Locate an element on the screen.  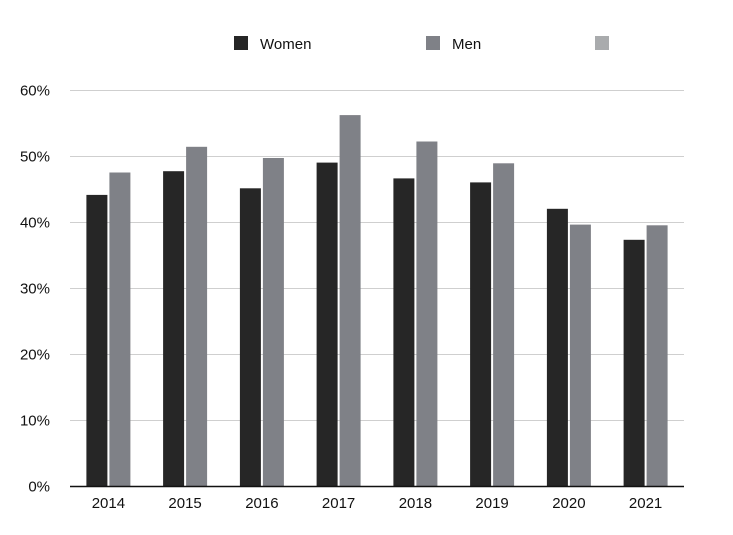
y-tick-label: 30% is located at coordinates (35, 289).